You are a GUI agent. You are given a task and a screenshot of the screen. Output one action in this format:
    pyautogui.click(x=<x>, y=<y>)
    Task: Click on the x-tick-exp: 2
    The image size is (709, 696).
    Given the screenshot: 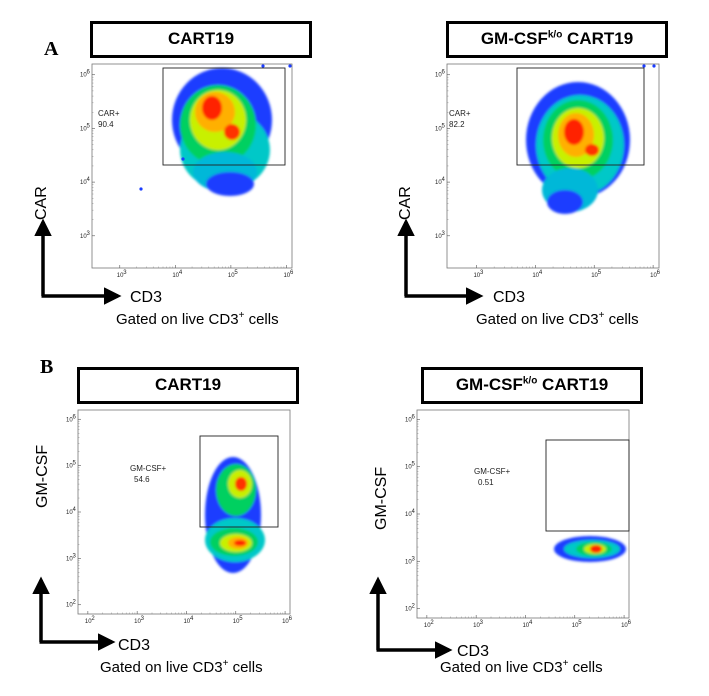 What is the action you would take?
    pyautogui.click(x=432, y=623)
    